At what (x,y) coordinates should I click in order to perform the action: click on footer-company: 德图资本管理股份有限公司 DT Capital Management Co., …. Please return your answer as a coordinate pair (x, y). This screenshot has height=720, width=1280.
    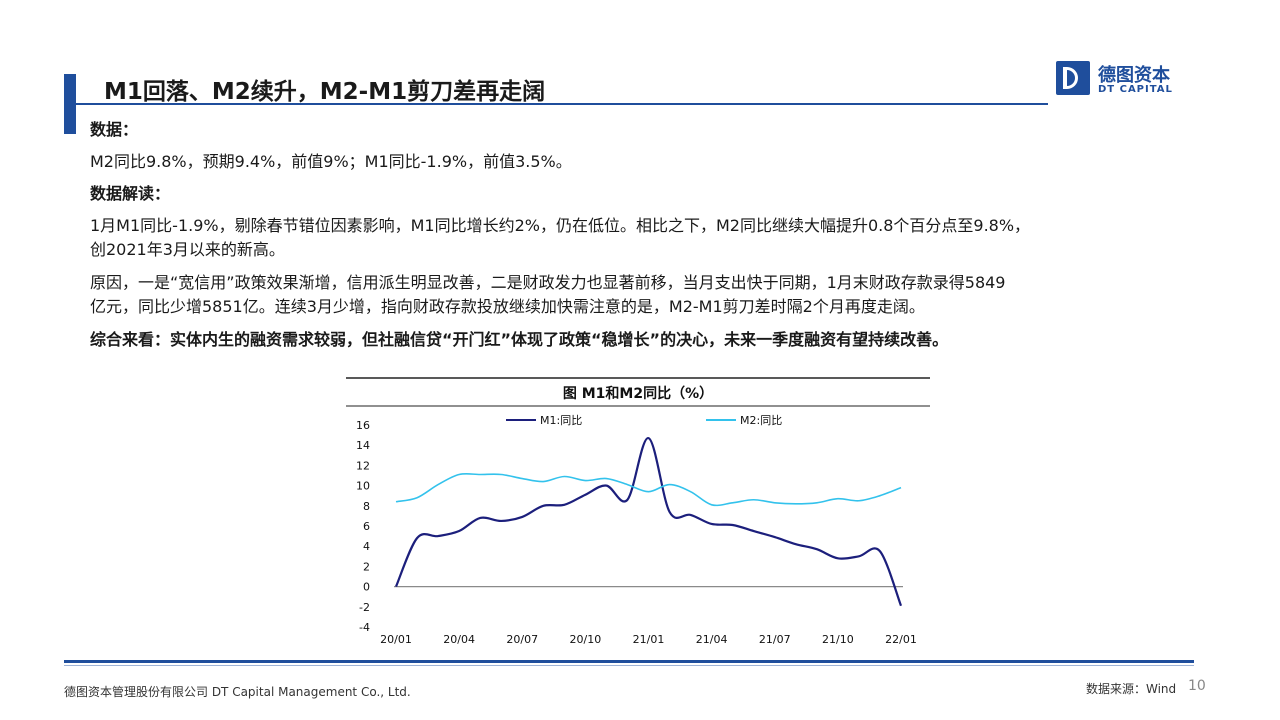
    Looking at the image, I should click on (237, 692).